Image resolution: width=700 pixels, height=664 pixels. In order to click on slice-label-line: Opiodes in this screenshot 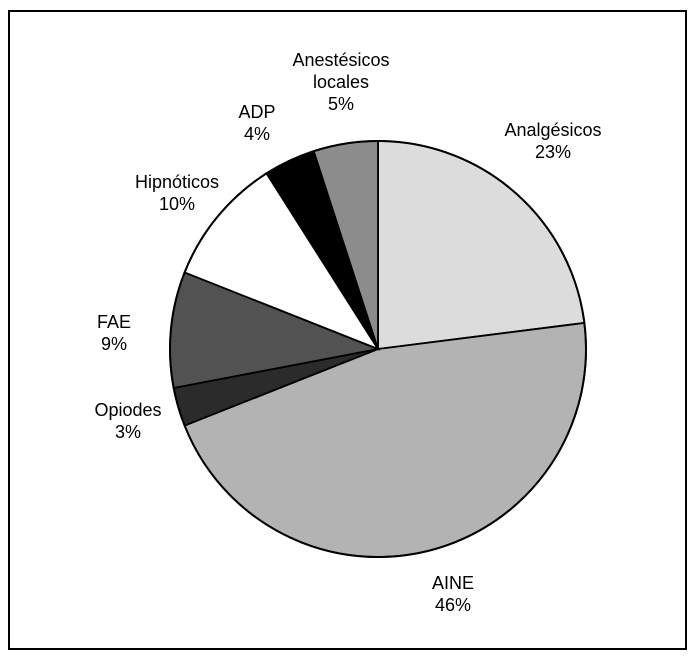, I will do `click(128, 410)`.